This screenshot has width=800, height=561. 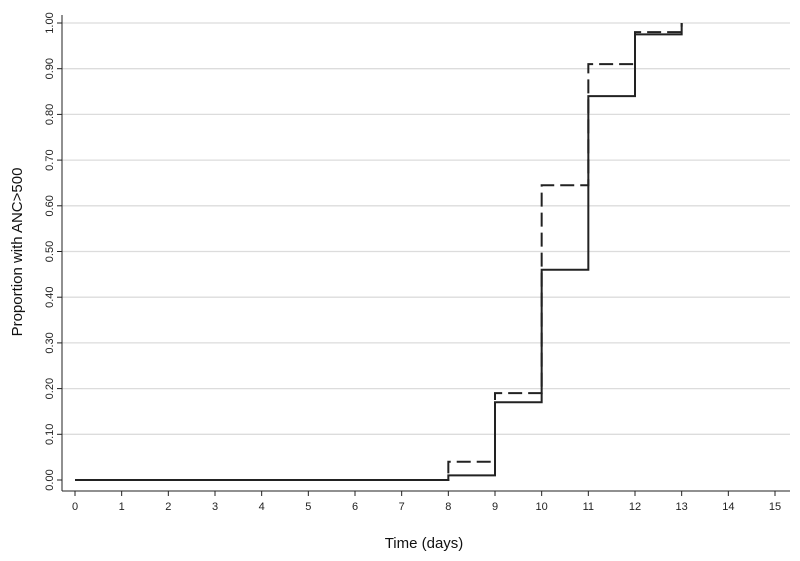 What do you see at coordinates (50, 296) in the screenshot?
I see `y-tick-label: 0.40` at bounding box center [50, 296].